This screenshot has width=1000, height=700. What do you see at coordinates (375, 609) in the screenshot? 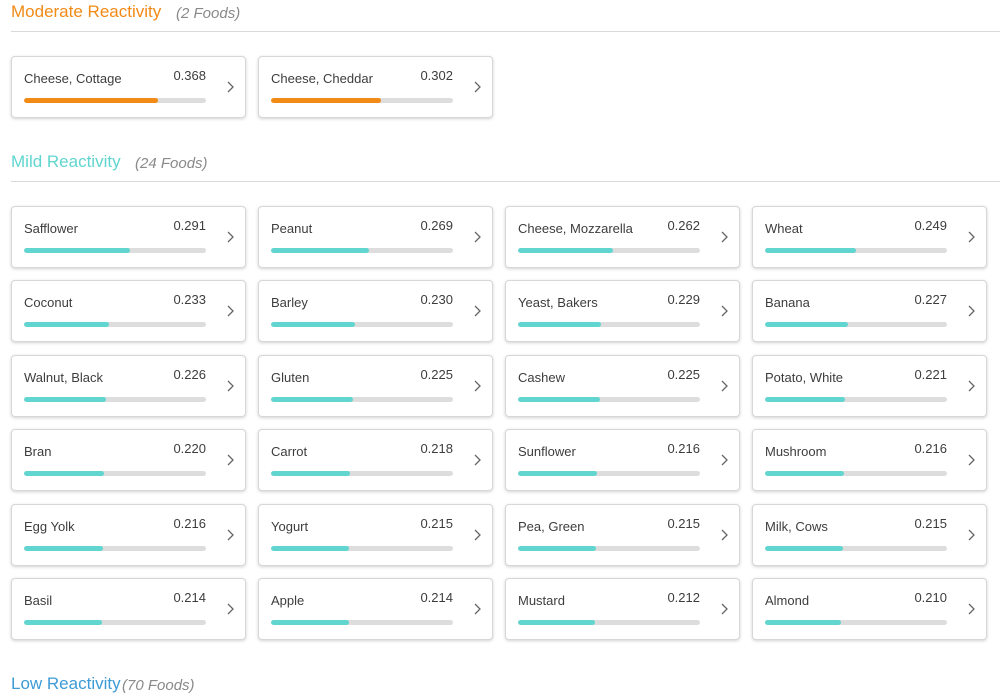
I see `food-card: Apple 0.214` at bounding box center [375, 609].